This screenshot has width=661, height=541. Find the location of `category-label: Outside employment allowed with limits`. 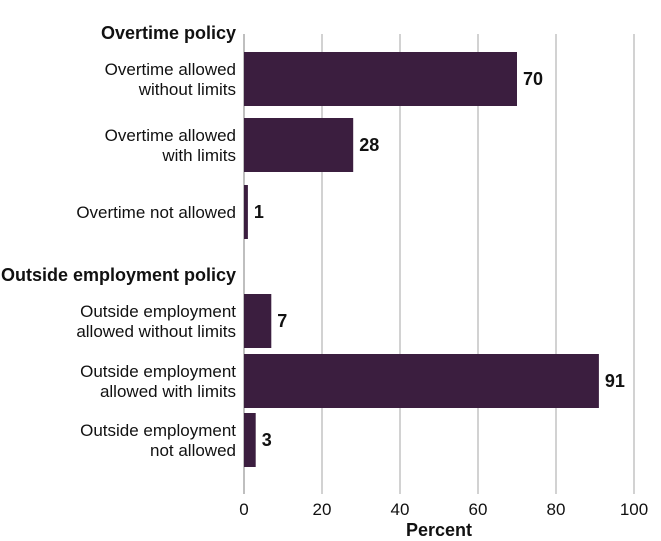

category-label: Outside employment allowed with limits is located at coordinates (158, 381).